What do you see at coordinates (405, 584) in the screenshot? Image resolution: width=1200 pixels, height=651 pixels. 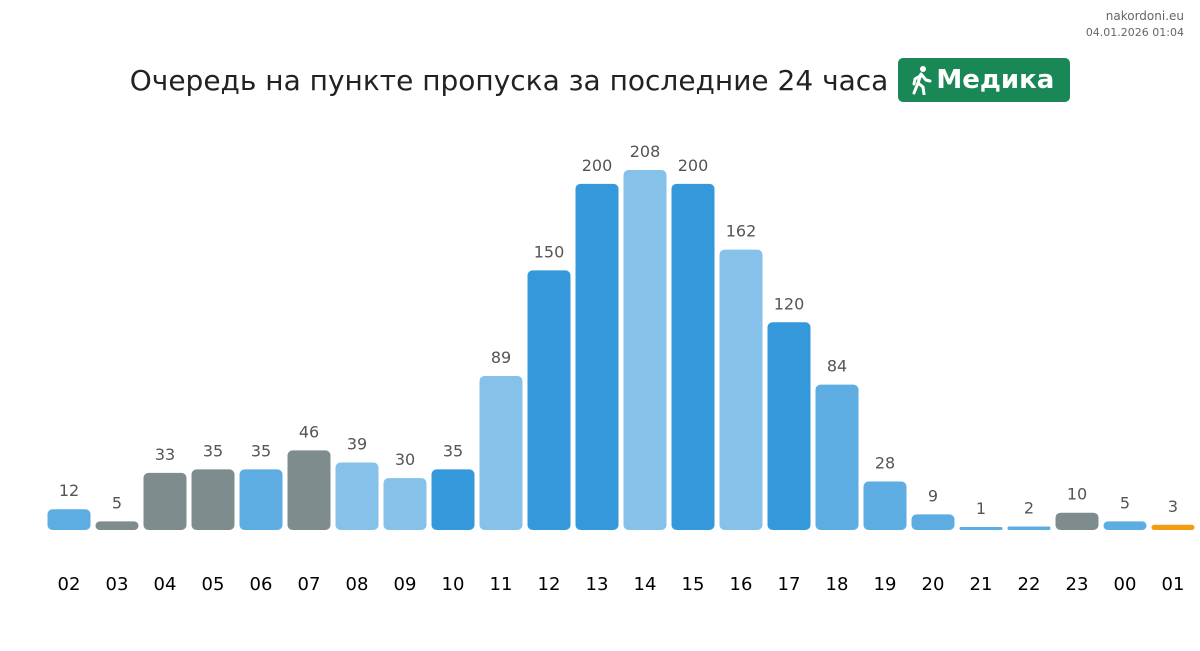 I see `x-tick-label: 09` at bounding box center [405, 584].